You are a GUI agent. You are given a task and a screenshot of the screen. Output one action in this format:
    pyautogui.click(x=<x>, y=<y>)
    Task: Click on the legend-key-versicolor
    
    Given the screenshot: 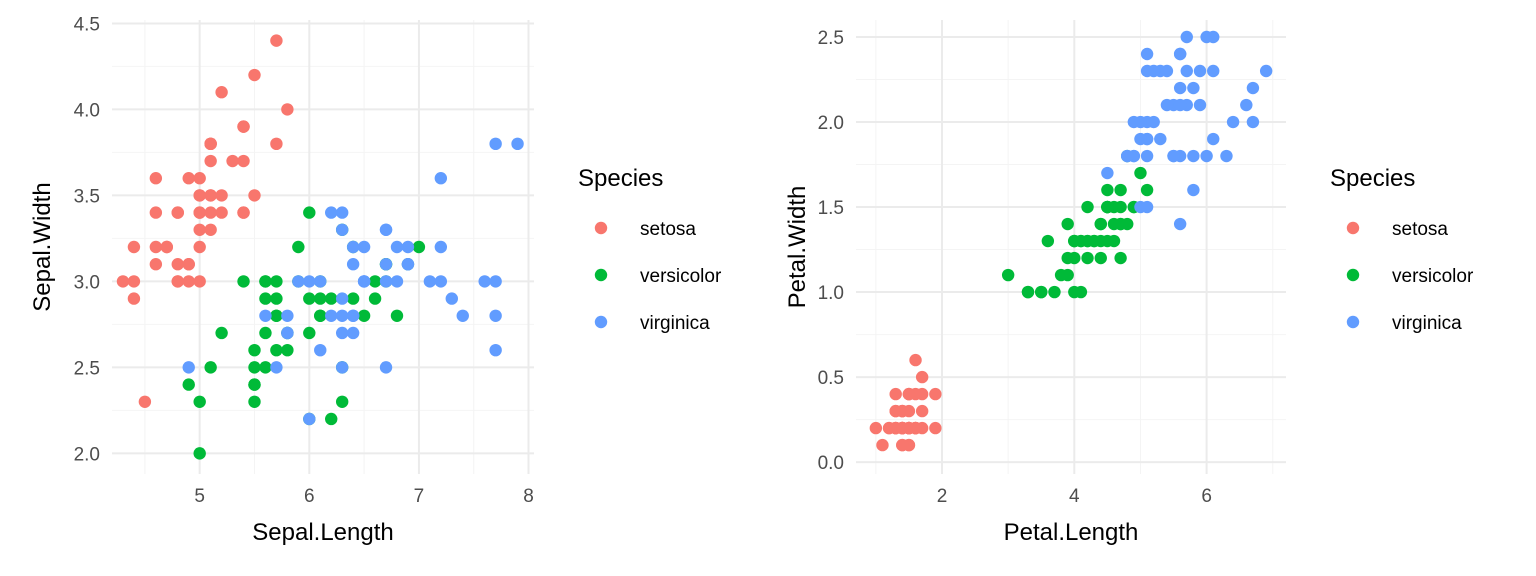 What is the action you would take?
    pyautogui.click(x=1353, y=275)
    